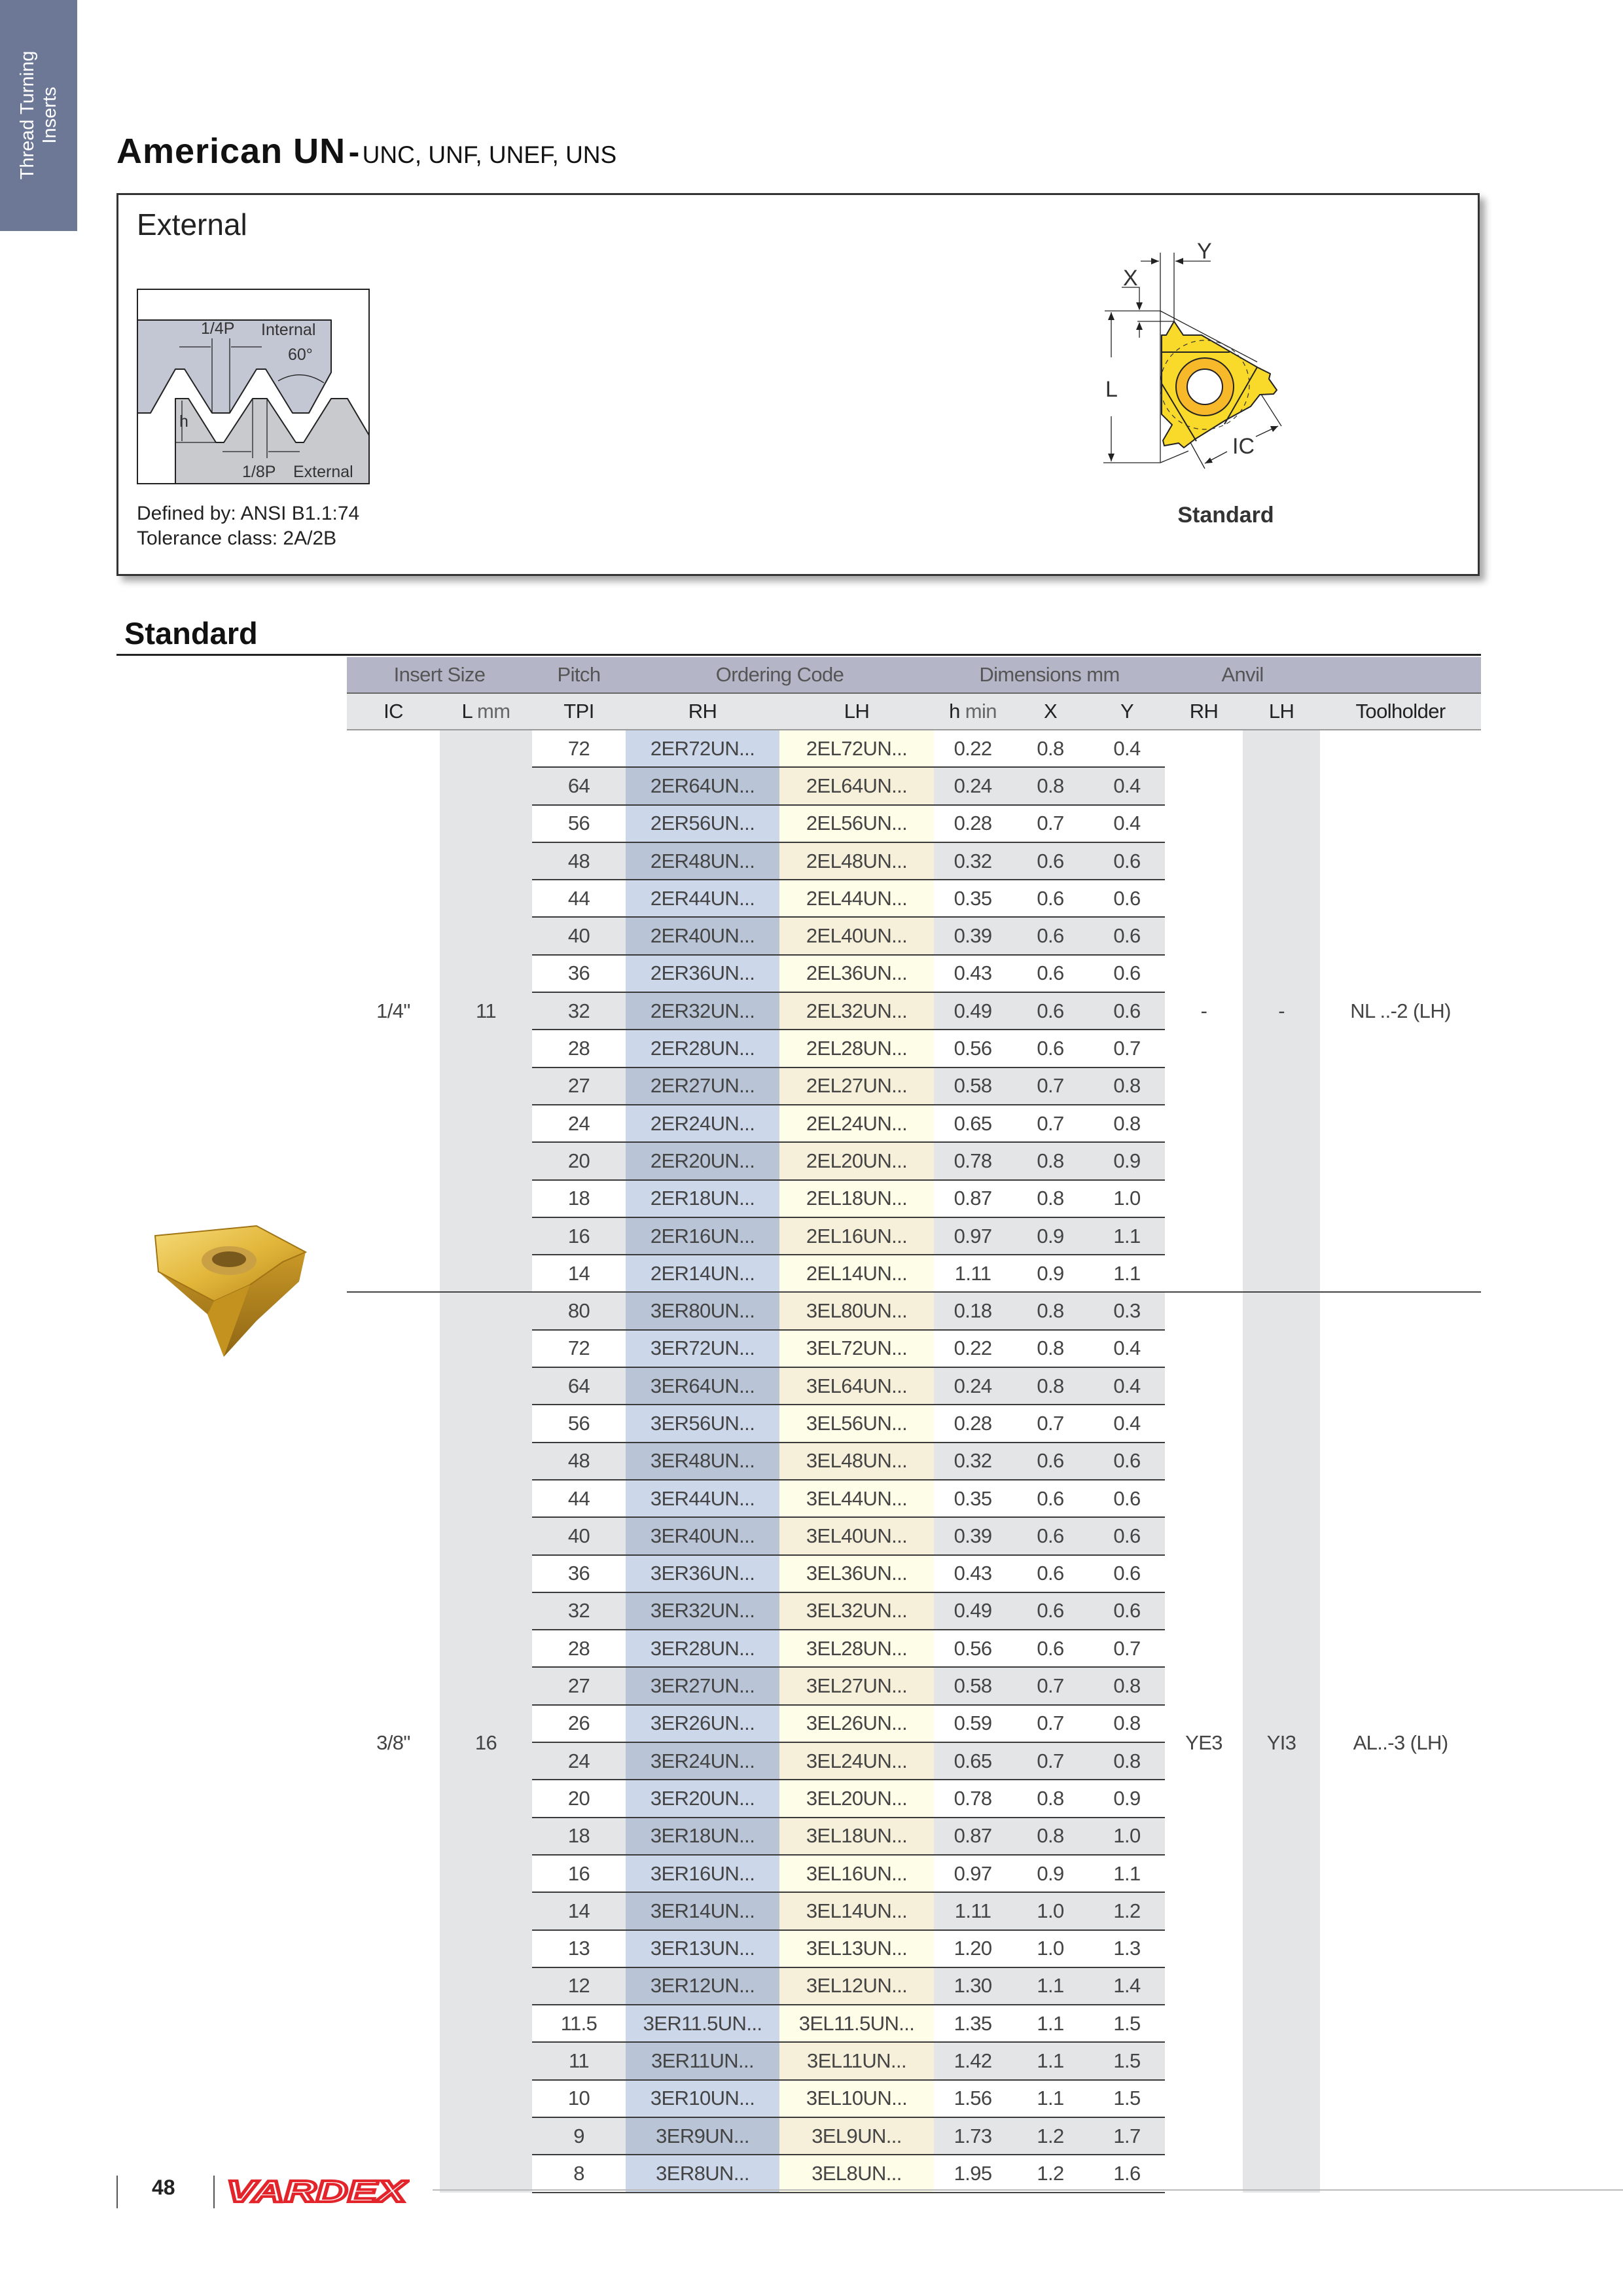  What do you see at coordinates (914, 1498) in the screenshot?
I see `table-row: 44 3ER44UN... 3EL44UN... 0.35 0.6 0.6` at bounding box center [914, 1498].